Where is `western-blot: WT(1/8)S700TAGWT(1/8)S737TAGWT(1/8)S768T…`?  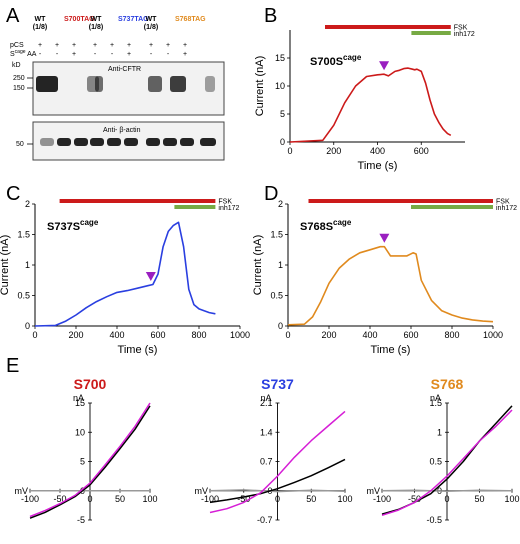
western-blot: WT(1/8)S700TAGWT(1/8)S737TAGWT(1/8)S768T… is located at coordinates (117, 88).